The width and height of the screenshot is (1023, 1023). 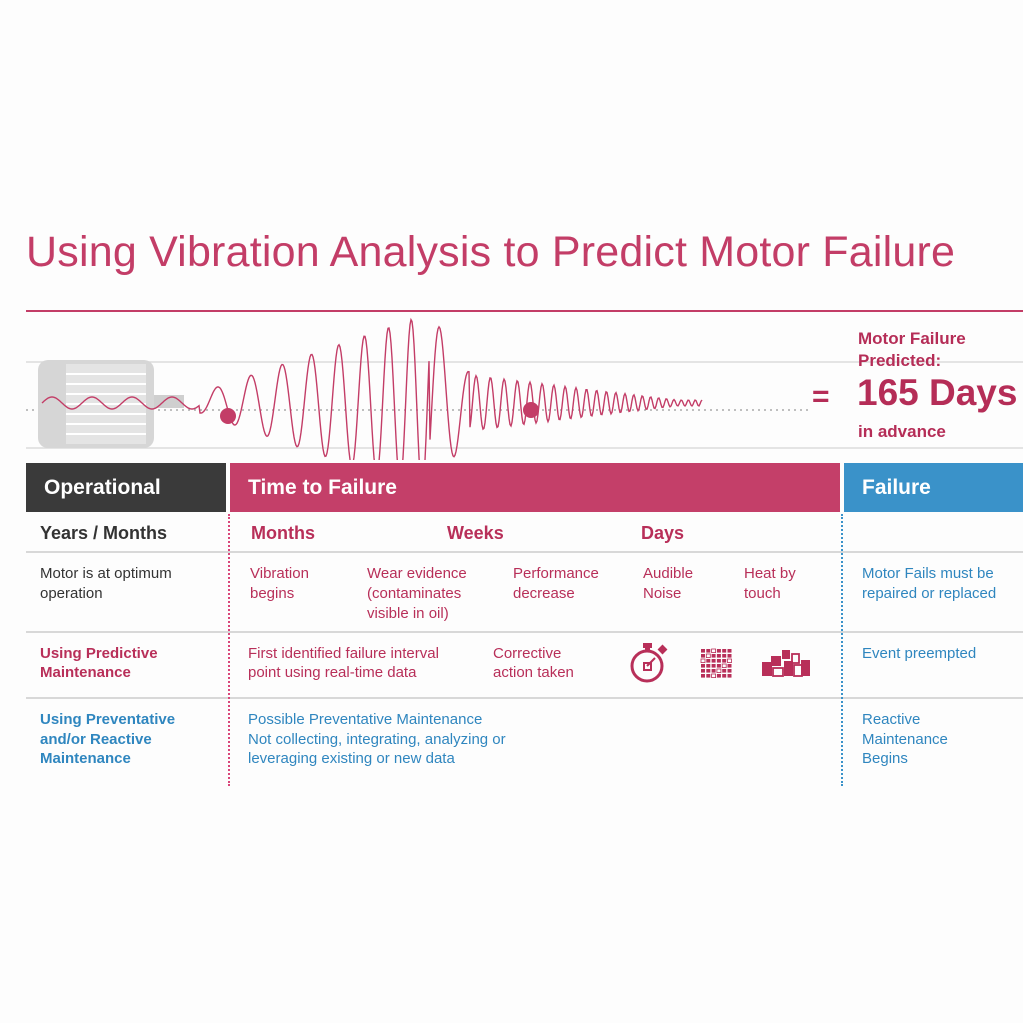 What do you see at coordinates (475, 533) in the screenshot?
I see `scale-weeks: Weeks` at bounding box center [475, 533].